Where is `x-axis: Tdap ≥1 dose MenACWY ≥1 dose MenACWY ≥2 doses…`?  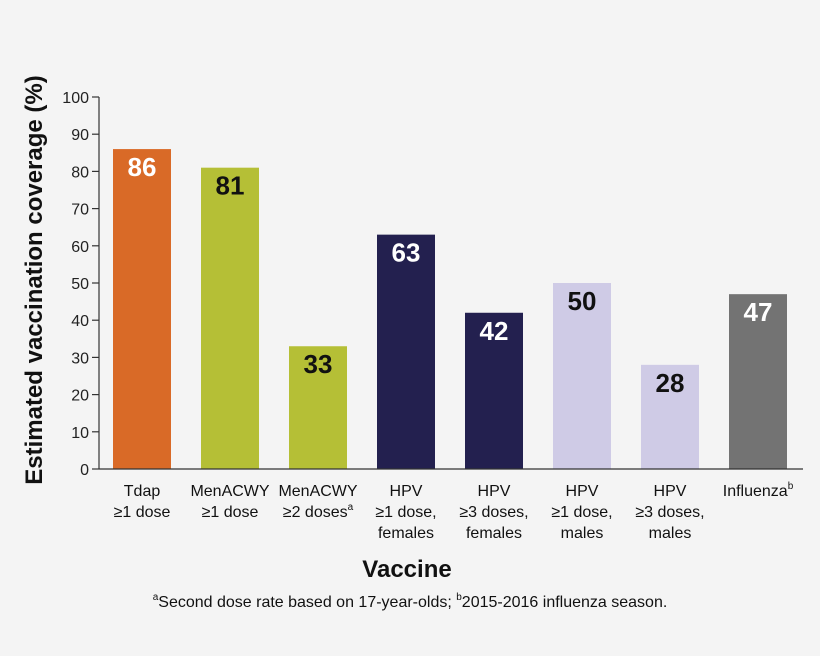 x-axis: Tdap ≥1 dose MenACWY ≥1 dose MenACWY ≥2 doses… is located at coordinates (451, 505).